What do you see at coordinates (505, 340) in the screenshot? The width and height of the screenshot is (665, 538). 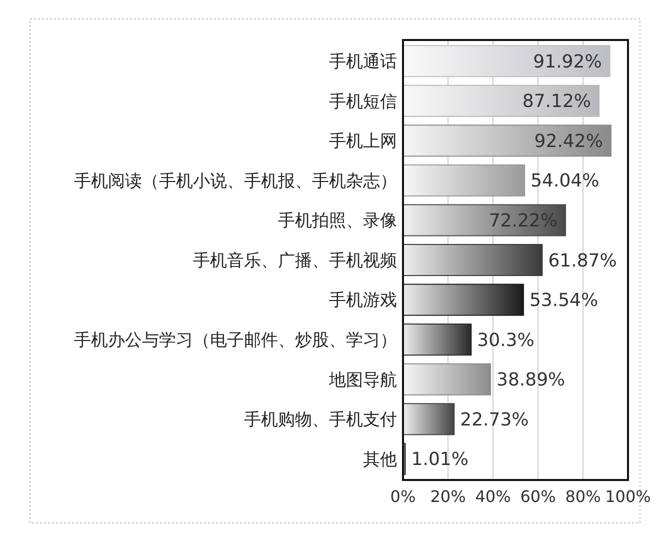 I see `data-label: 30.3%` at bounding box center [505, 340].